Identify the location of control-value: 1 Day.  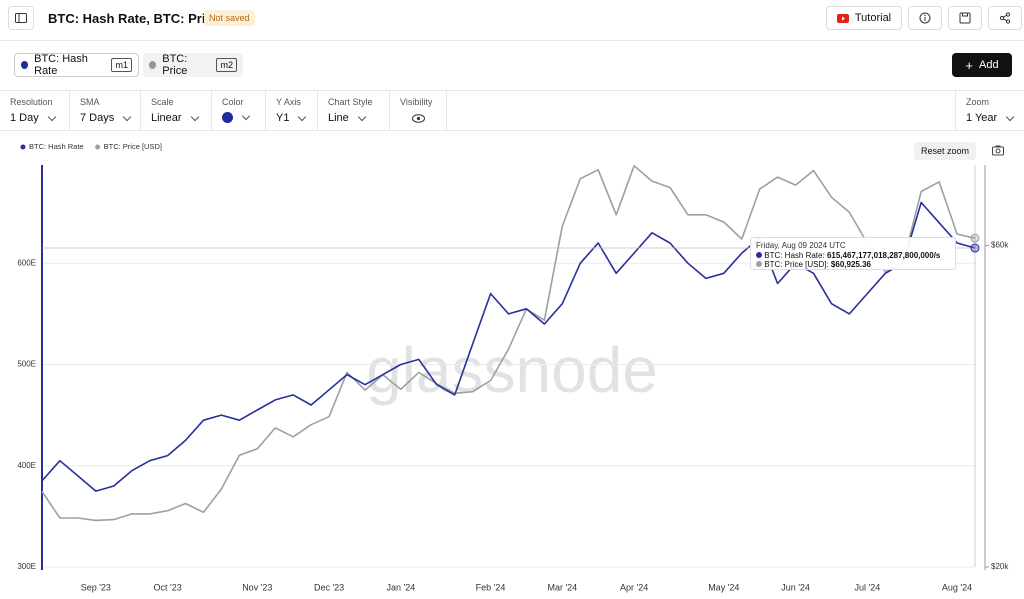
(39, 118).